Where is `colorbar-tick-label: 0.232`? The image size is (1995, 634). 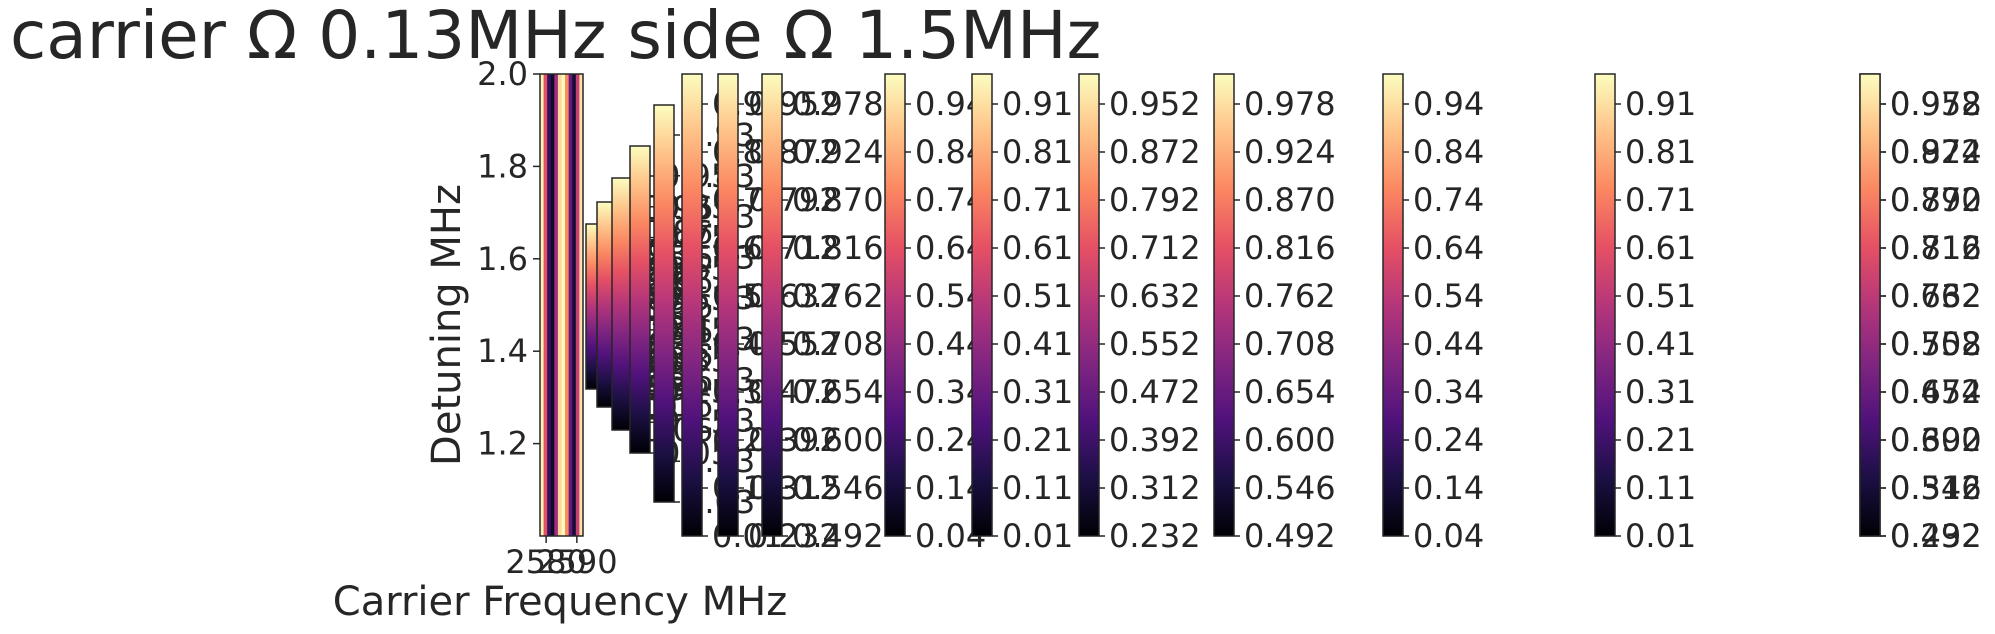
colorbar-tick-label: 0.232 is located at coordinates (1155, 536).